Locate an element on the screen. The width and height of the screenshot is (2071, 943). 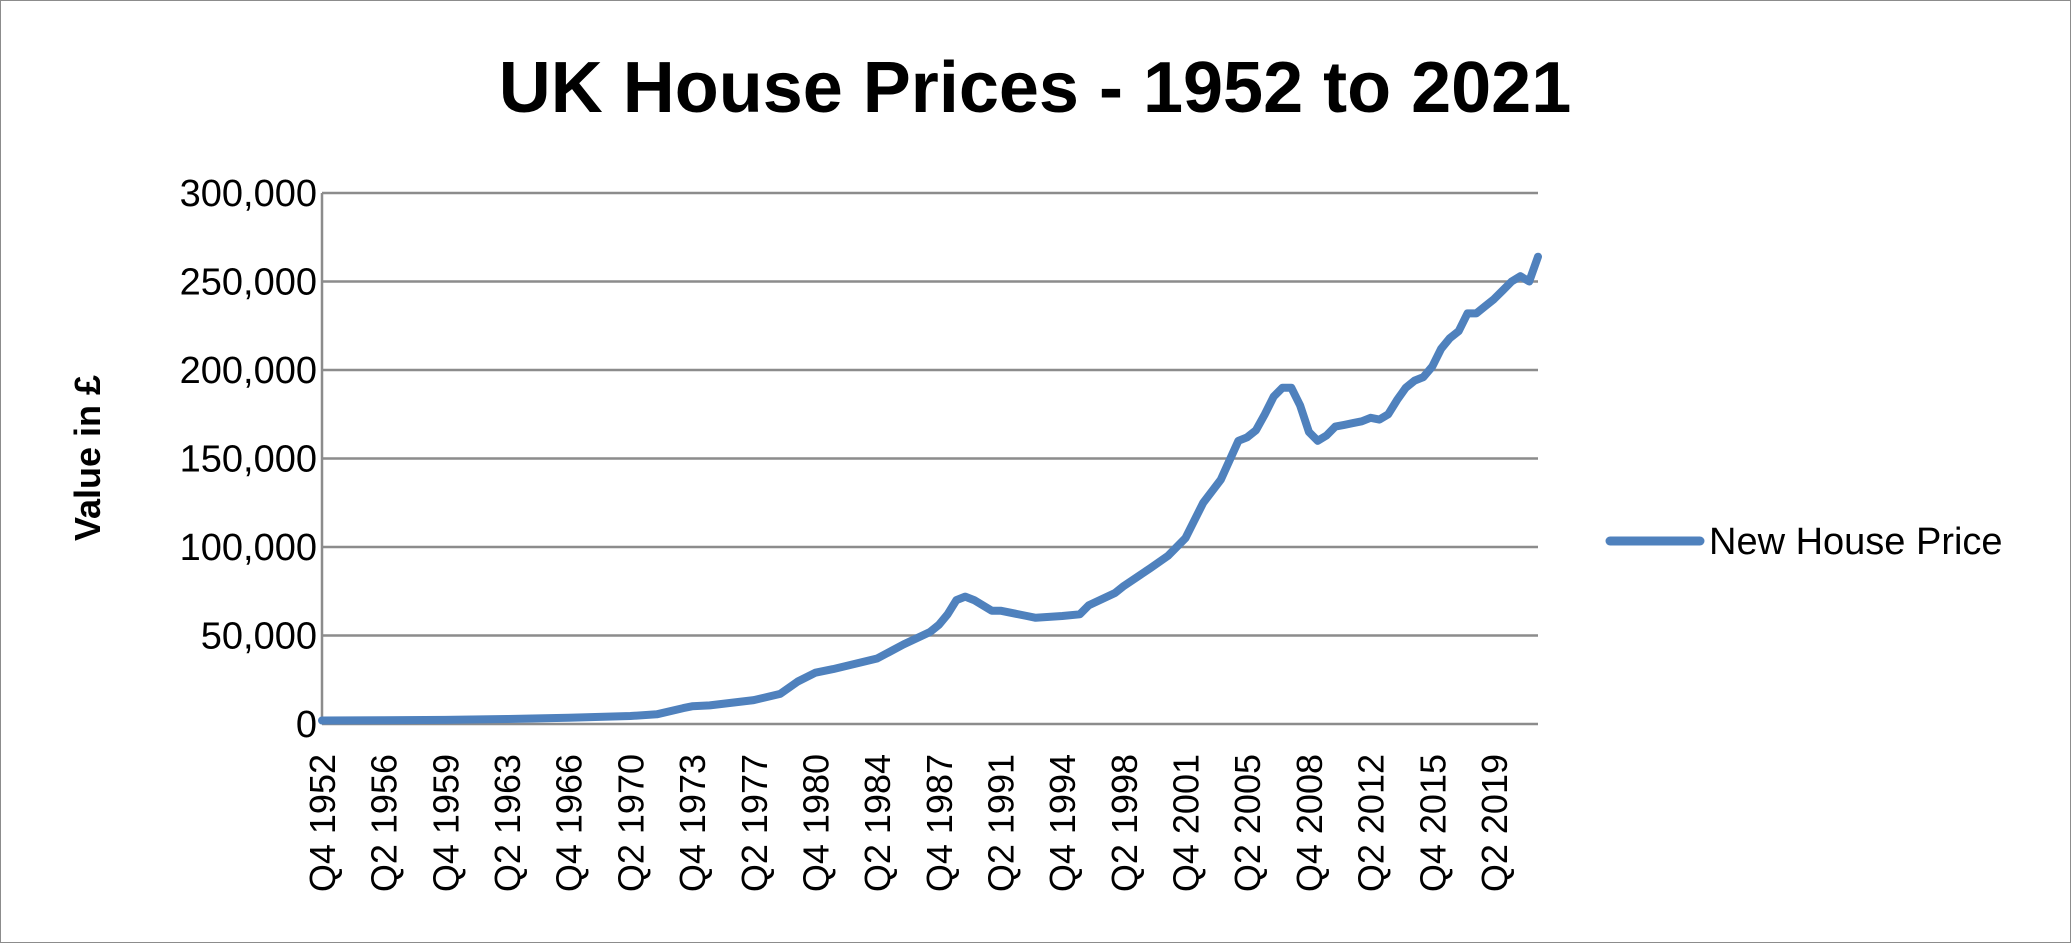
x-tick-label: Q2 2012 is located at coordinates (1371, 823).